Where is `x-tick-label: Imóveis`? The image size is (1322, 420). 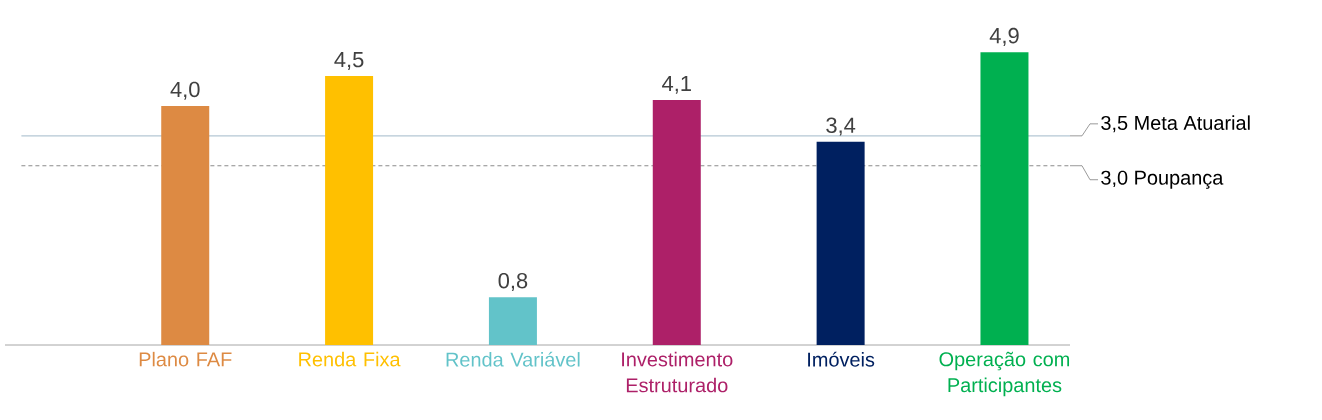 x-tick-label: Imóveis is located at coordinates (841, 359).